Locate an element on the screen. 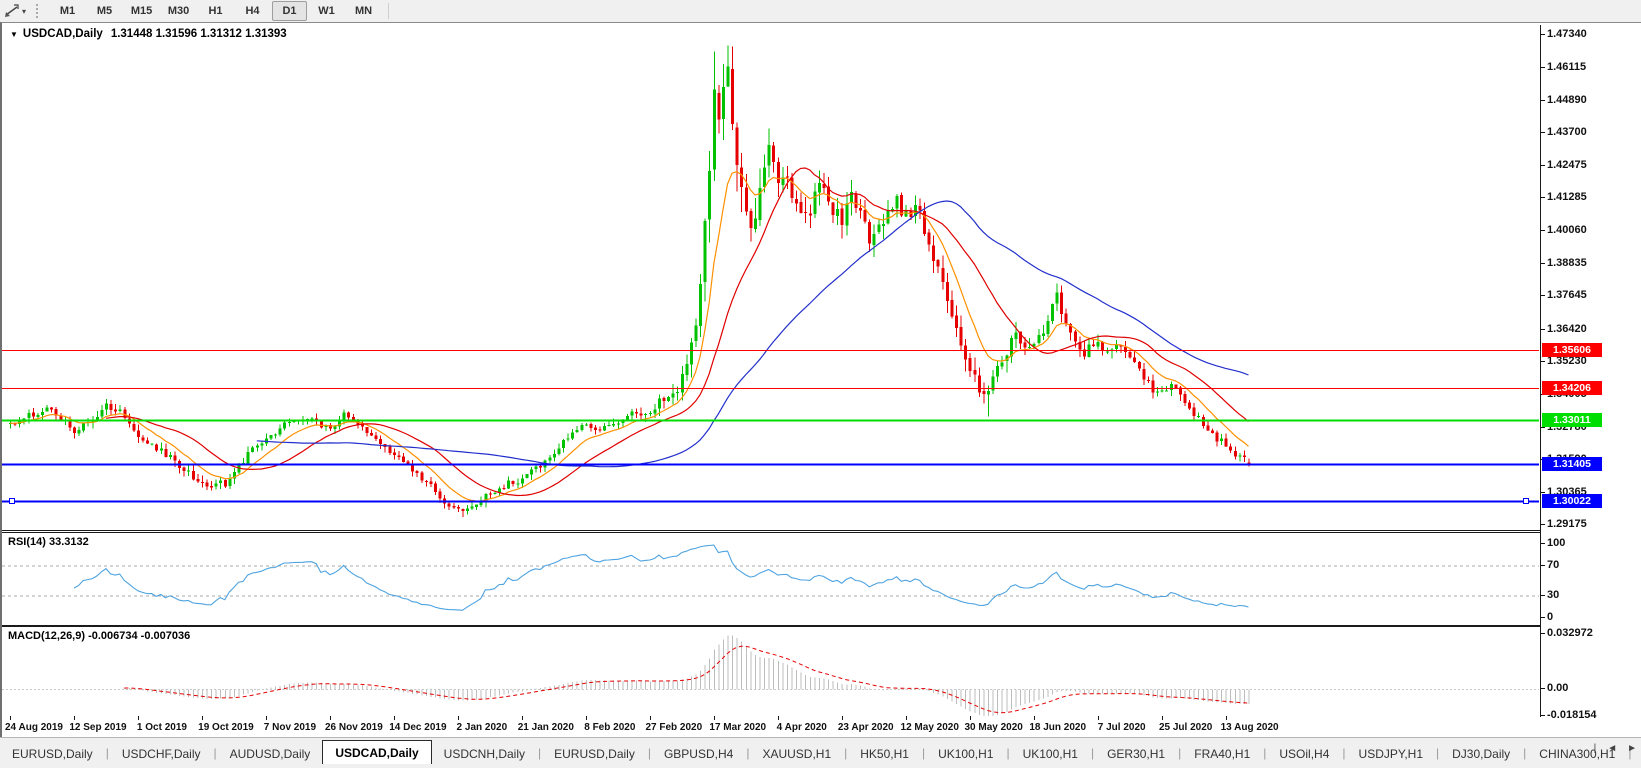 This screenshot has height=768, width=1641. hline-price-badge: 1.35606 is located at coordinates (1572, 350).